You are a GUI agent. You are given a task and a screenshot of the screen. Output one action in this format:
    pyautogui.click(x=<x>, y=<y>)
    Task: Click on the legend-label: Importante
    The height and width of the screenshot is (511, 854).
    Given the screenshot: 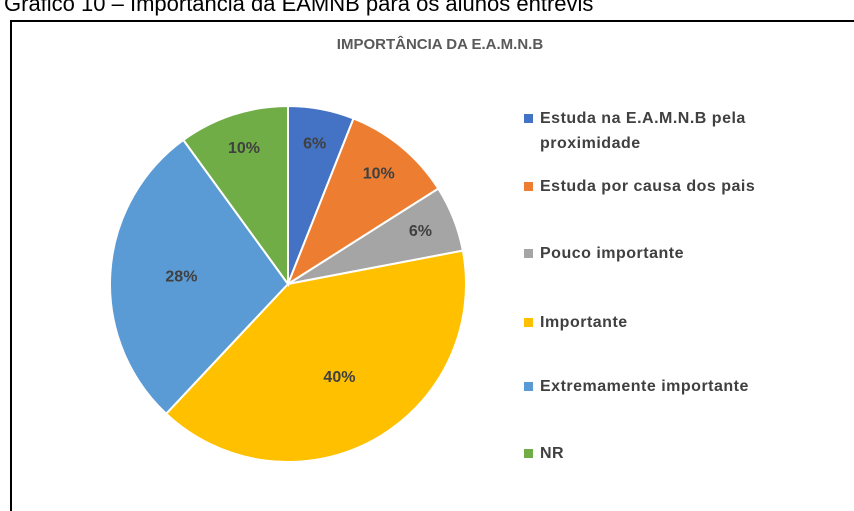 What is the action you would take?
    pyautogui.click(x=584, y=322)
    